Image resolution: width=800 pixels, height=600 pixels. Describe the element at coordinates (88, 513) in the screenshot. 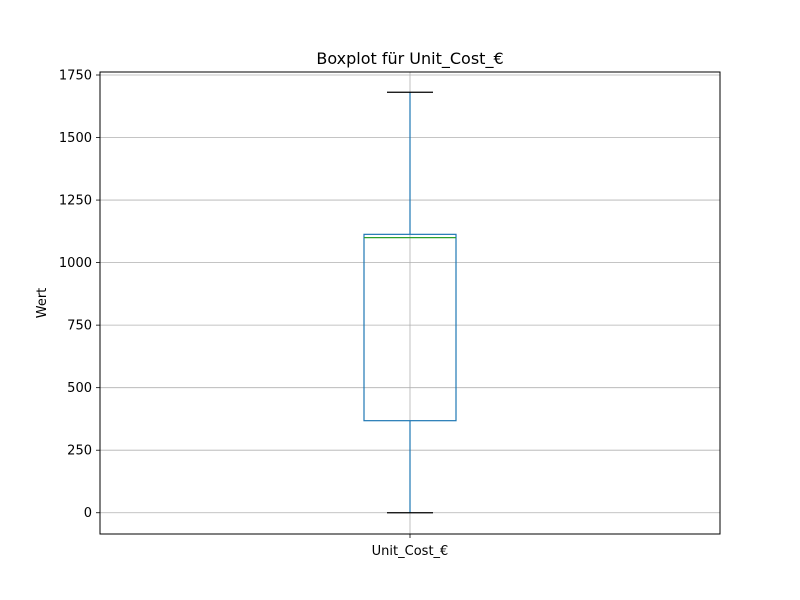

I see `y-tick-label: 0` at that location.